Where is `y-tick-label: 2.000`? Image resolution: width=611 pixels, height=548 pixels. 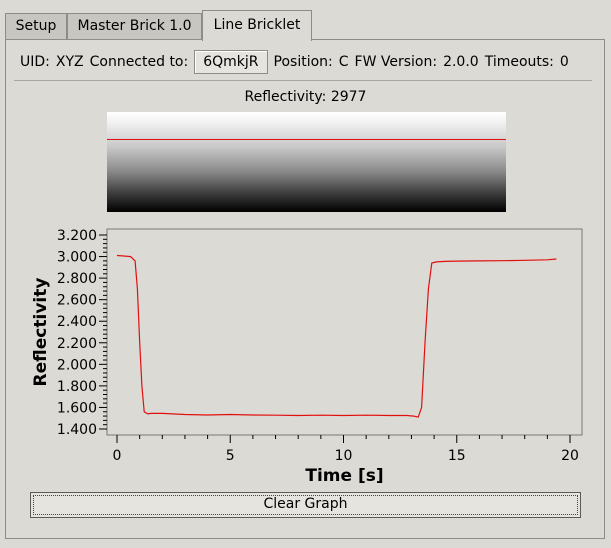 y-tick-label: 2.000 is located at coordinates (77, 365).